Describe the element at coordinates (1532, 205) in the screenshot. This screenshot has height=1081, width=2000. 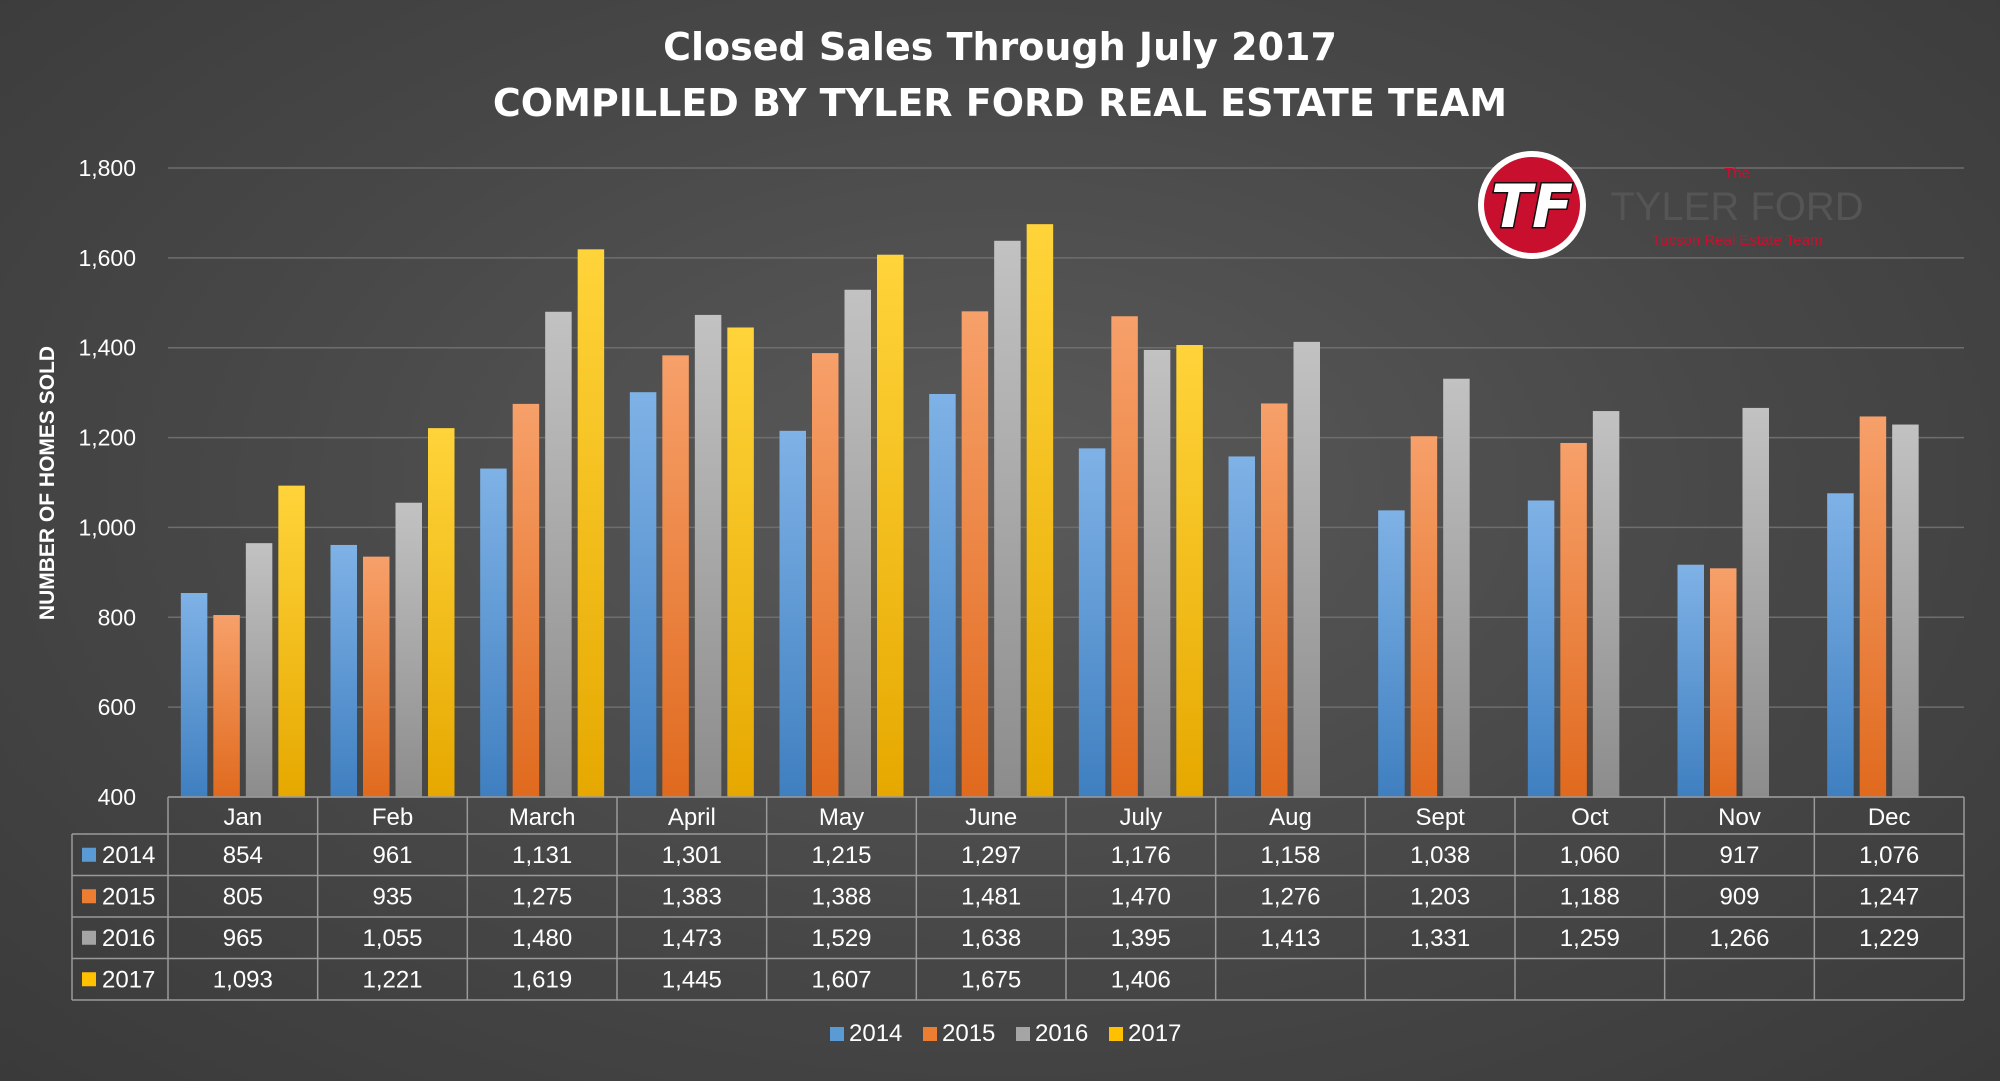
I see `logo-circle-inner` at that location.